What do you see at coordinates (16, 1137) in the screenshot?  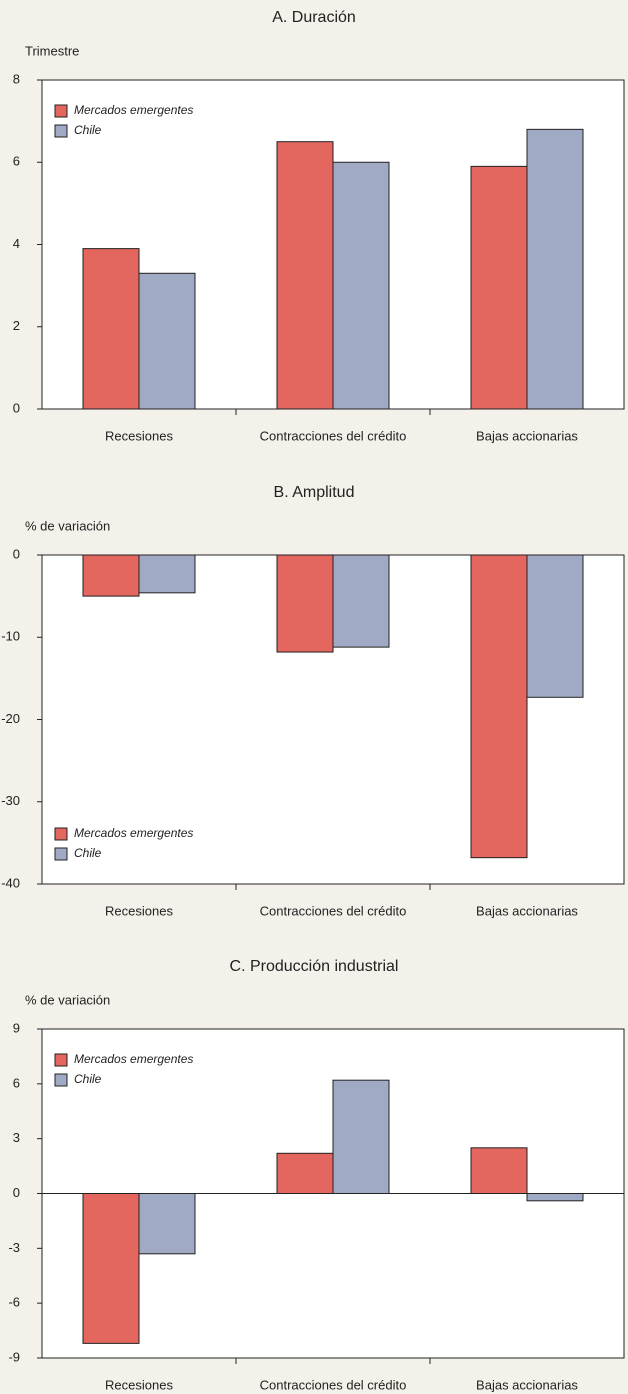 I see `y-tick-label: 3` at bounding box center [16, 1137].